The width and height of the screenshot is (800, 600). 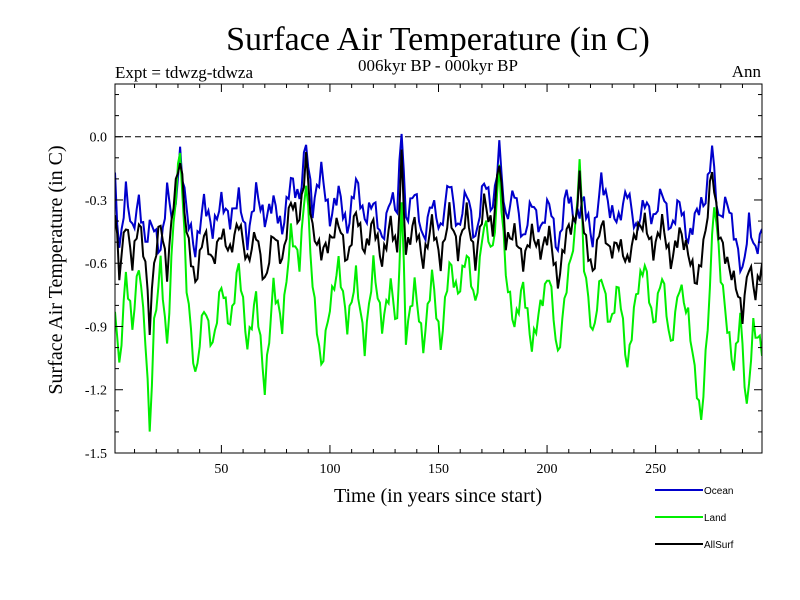 I want to click on experiment-label: Expt = tdwzg-tdwza, so click(x=184, y=72).